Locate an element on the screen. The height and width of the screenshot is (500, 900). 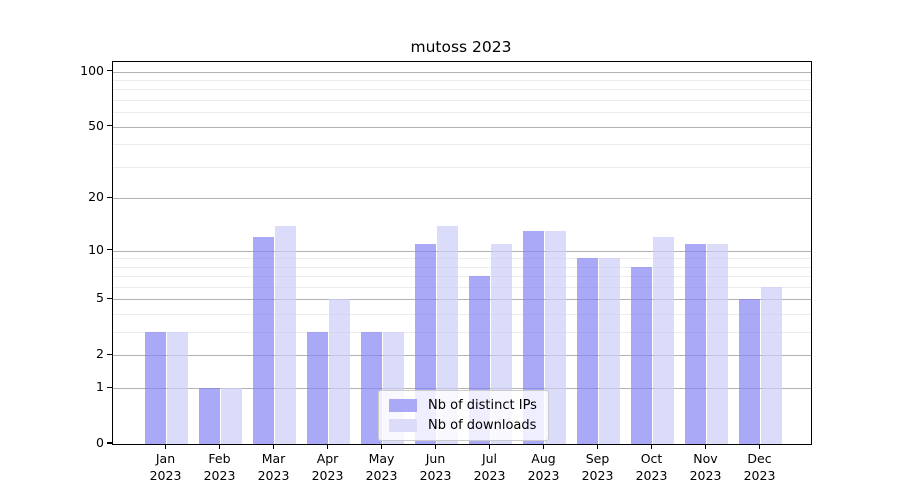
bar-distinct-ips-jan-2023 is located at coordinates (155, 388).